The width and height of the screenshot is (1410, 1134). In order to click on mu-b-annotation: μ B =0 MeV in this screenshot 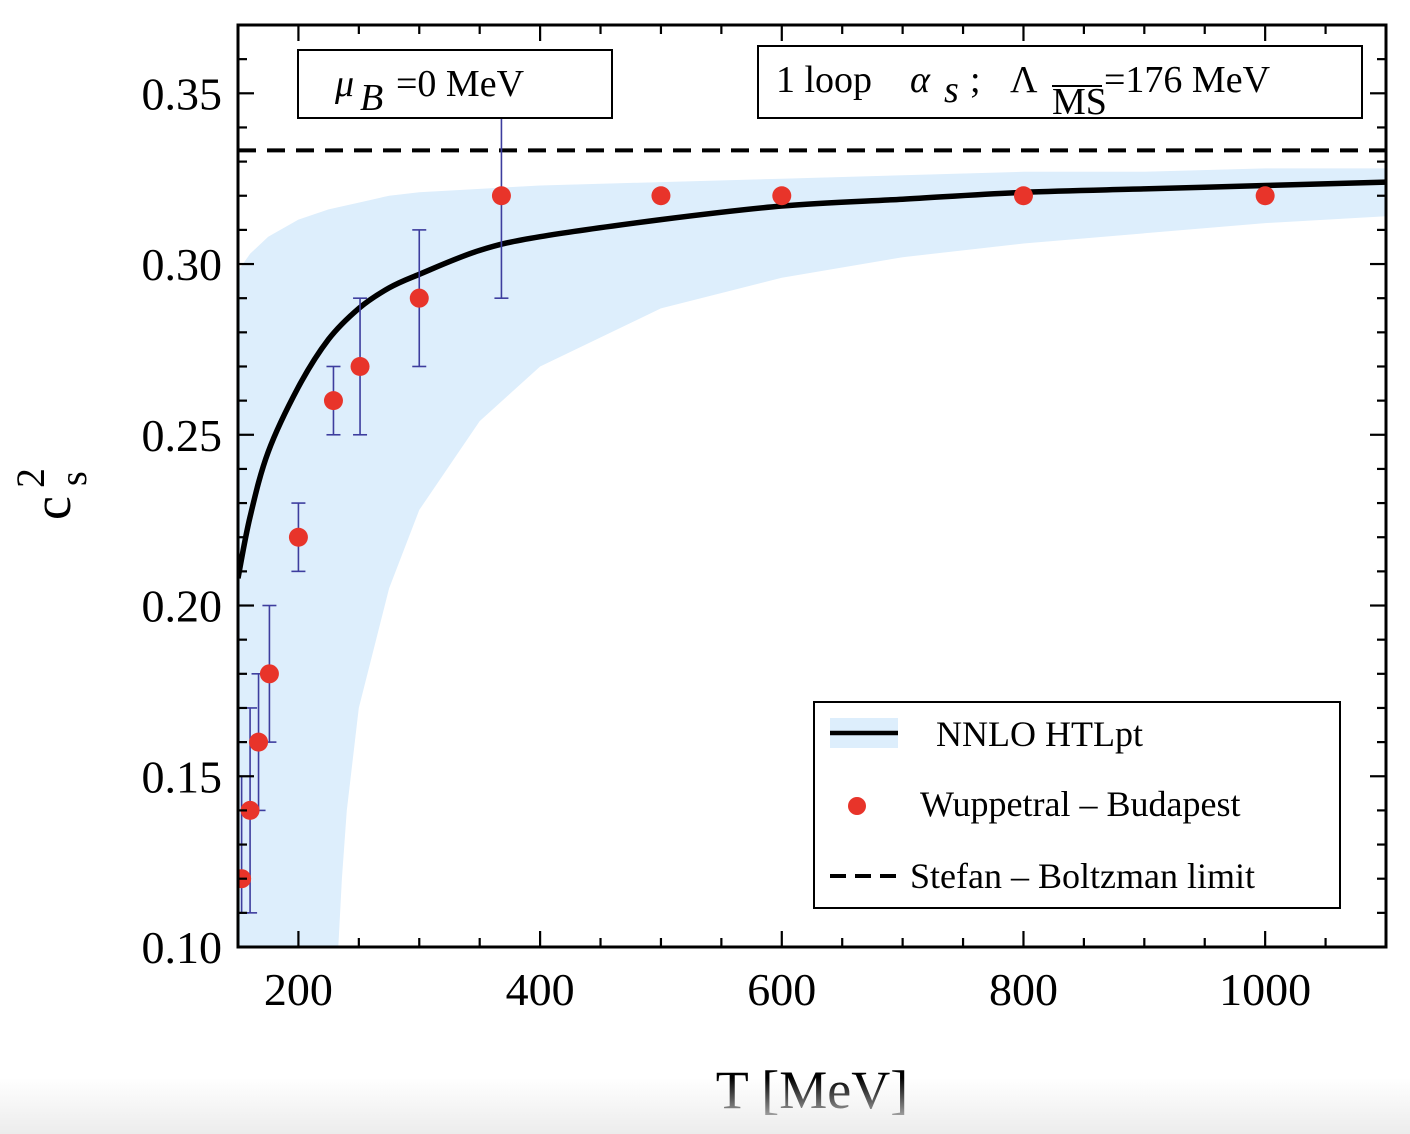, I will do `click(455, 84)`.